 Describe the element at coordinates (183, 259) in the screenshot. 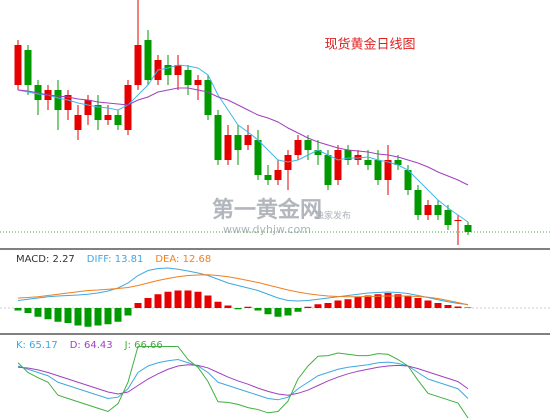

I see `legend-label: DEA: 12.68` at that location.